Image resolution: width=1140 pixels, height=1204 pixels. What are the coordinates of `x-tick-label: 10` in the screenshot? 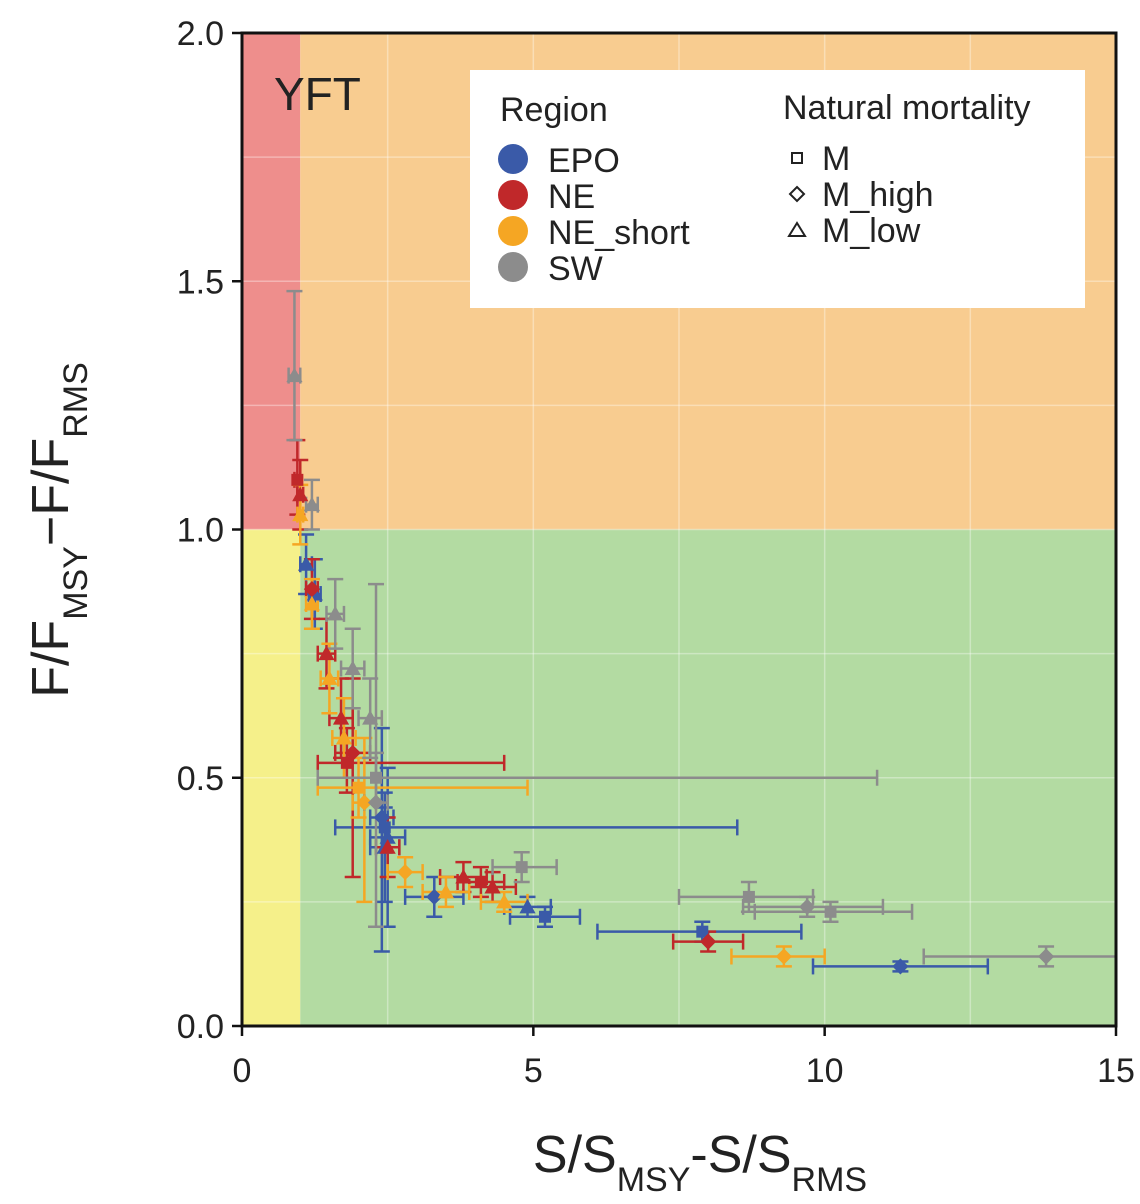 It's located at (825, 1071).